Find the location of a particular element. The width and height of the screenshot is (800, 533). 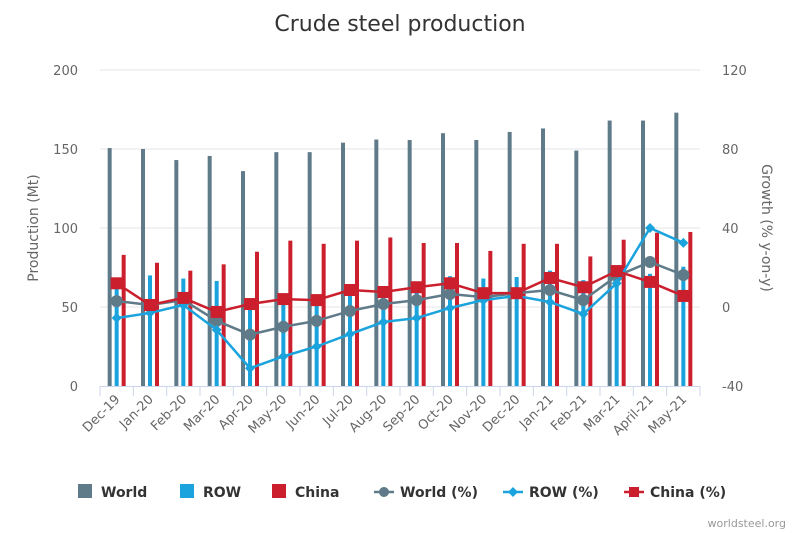

y-tick-label: 50 is located at coordinates (69, 308).